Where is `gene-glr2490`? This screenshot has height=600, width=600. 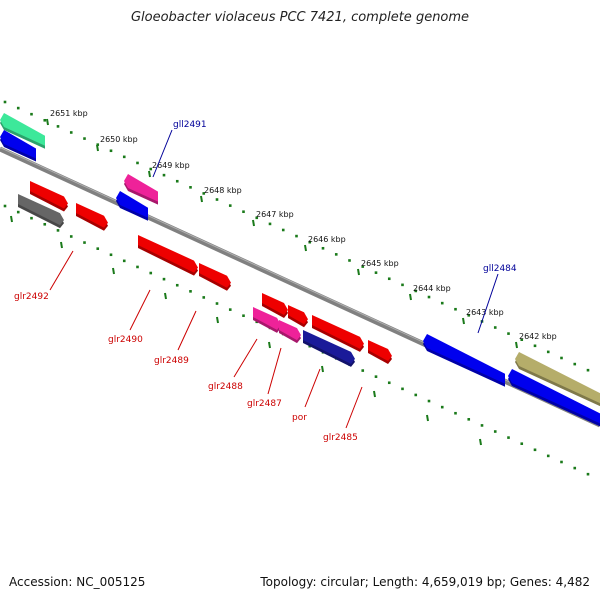
gene-glr2490 is located at coordinates (168, 255).